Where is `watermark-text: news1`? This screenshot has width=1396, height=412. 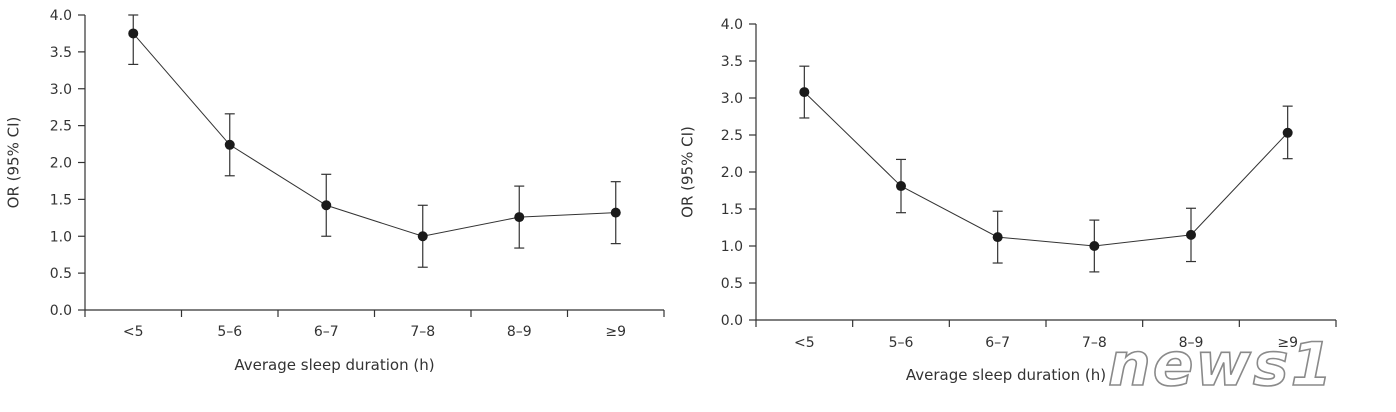 watermark-text: news1 is located at coordinates (1221, 365).